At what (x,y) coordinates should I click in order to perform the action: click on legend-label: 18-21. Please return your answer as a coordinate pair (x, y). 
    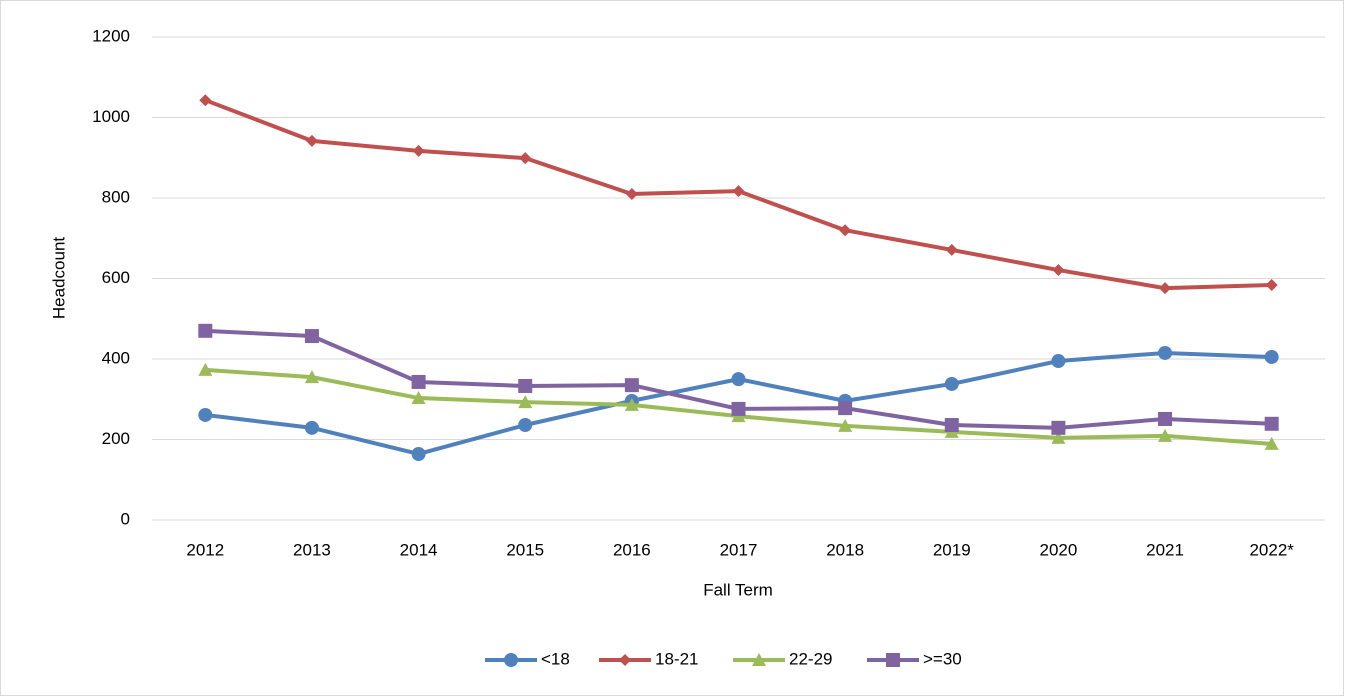
    Looking at the image, I should click on (676, 658).